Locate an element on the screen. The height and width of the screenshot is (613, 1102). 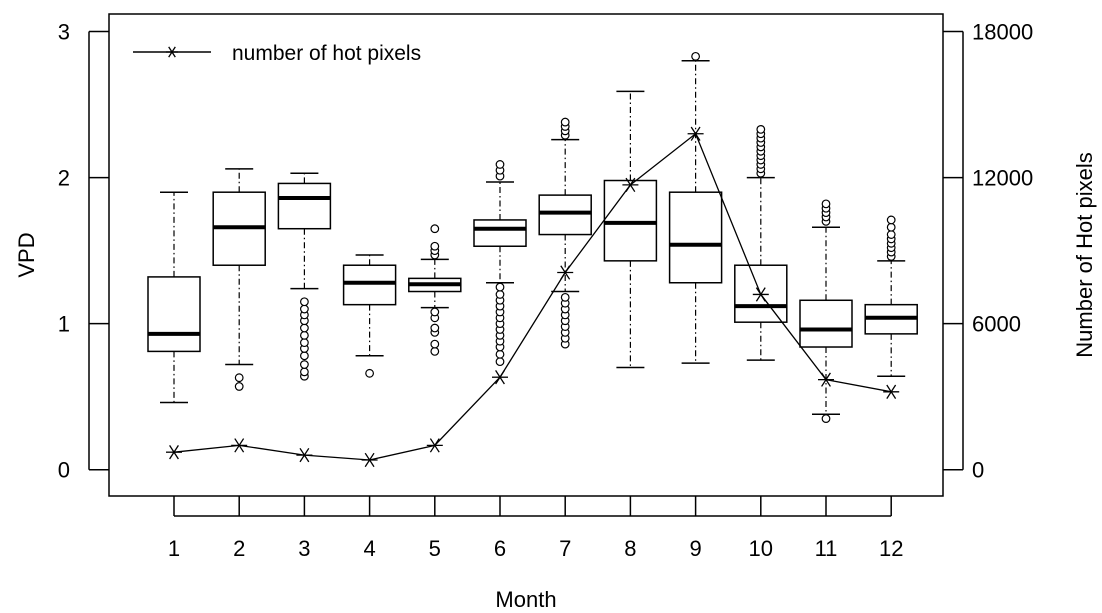
x-tick-label: 4 is located at coordinates (369, 548).